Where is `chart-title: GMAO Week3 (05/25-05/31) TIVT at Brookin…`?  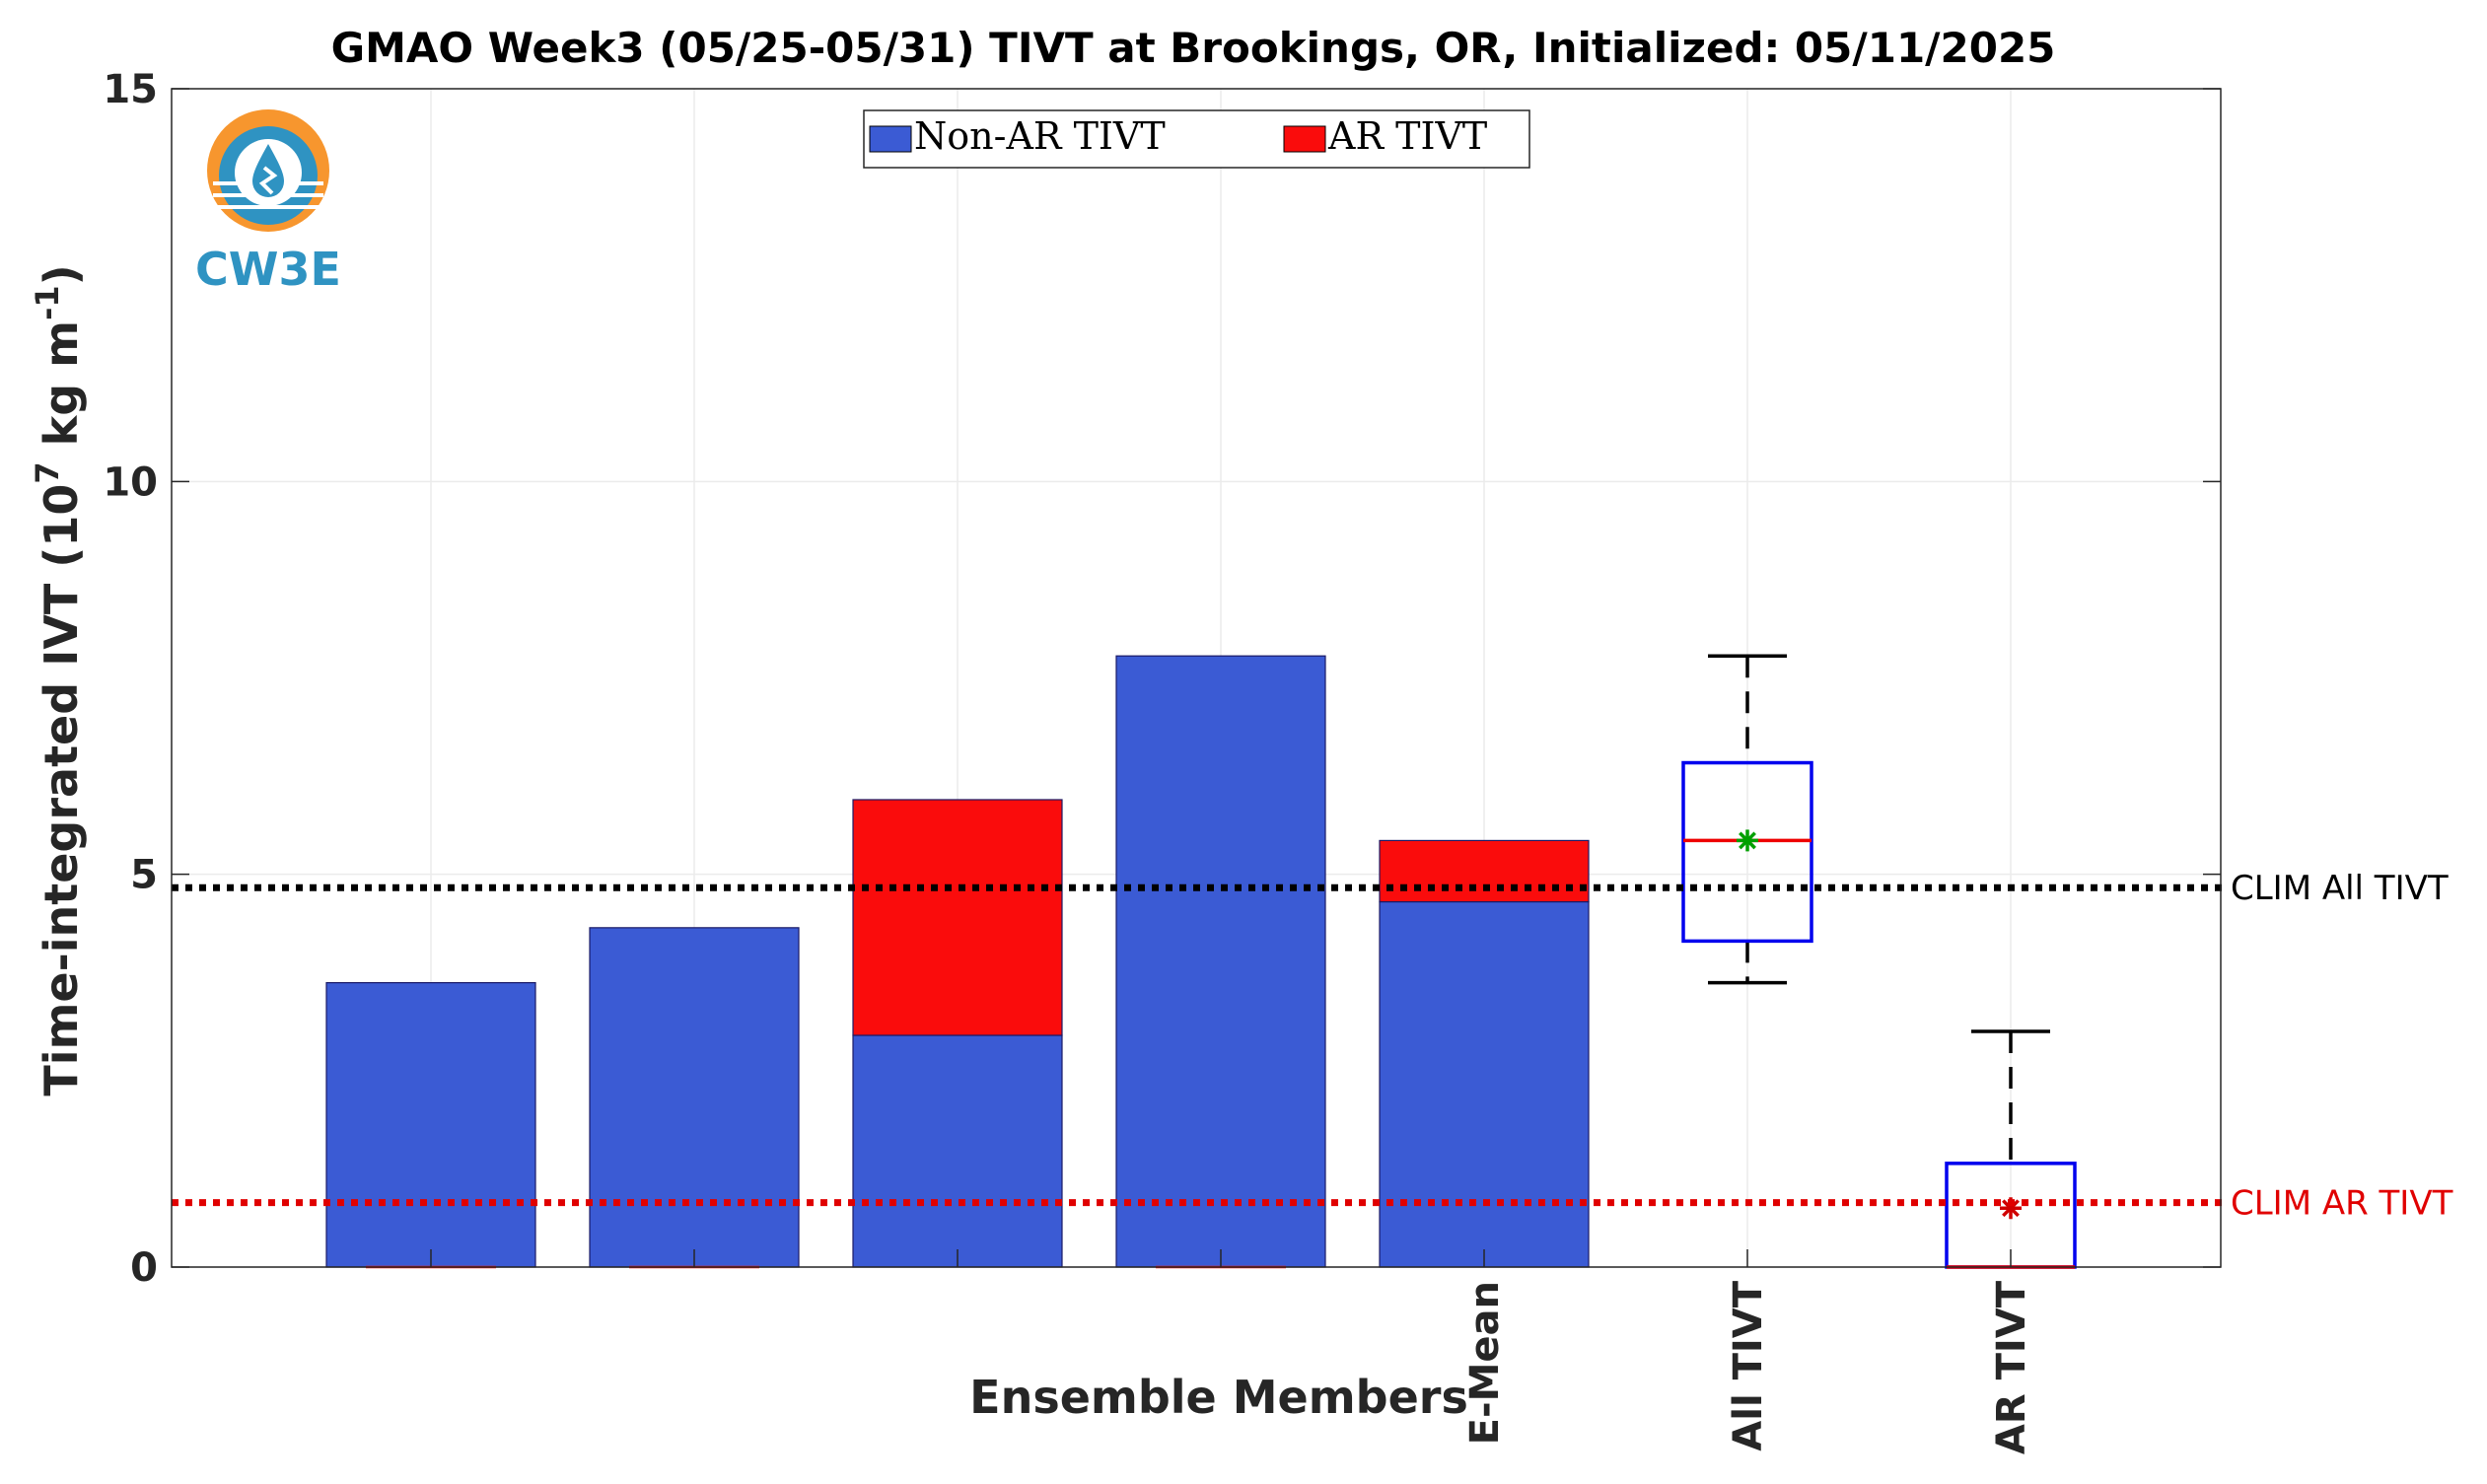 chart-title: GMAO Week3 (05/25-05/31) TIVT at Brookin… is located at coordinates (1193, 48).